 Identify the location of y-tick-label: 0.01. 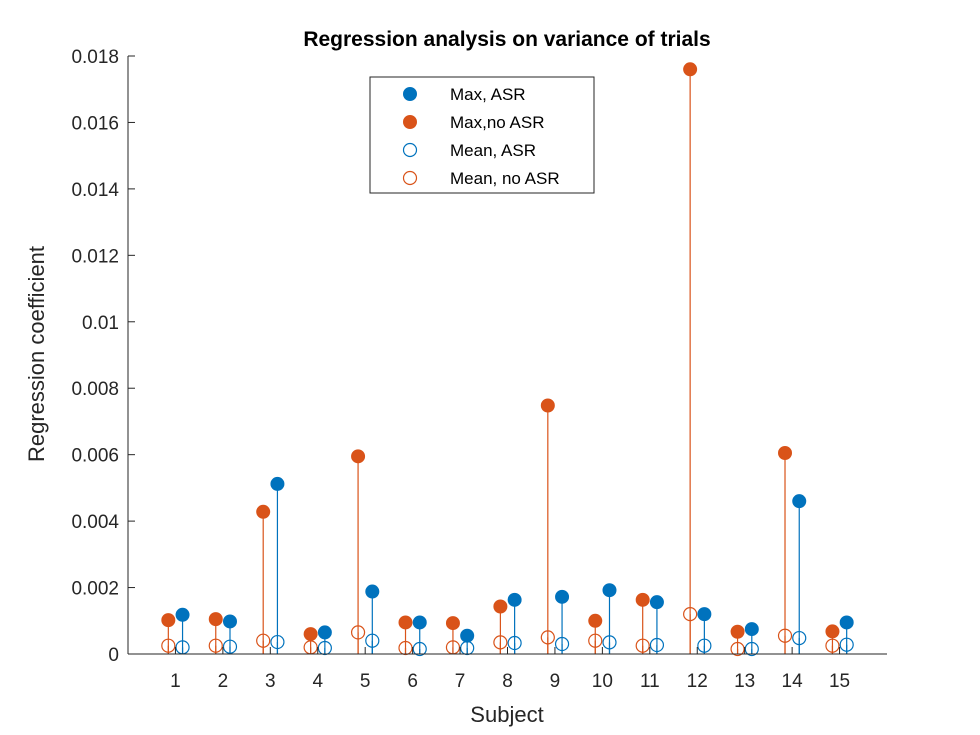
(100, 323).